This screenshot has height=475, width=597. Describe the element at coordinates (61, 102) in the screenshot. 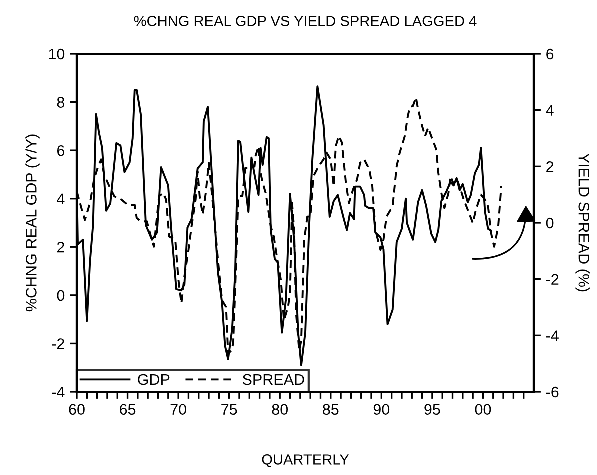

I see `y-tick-label: 8` at that location.